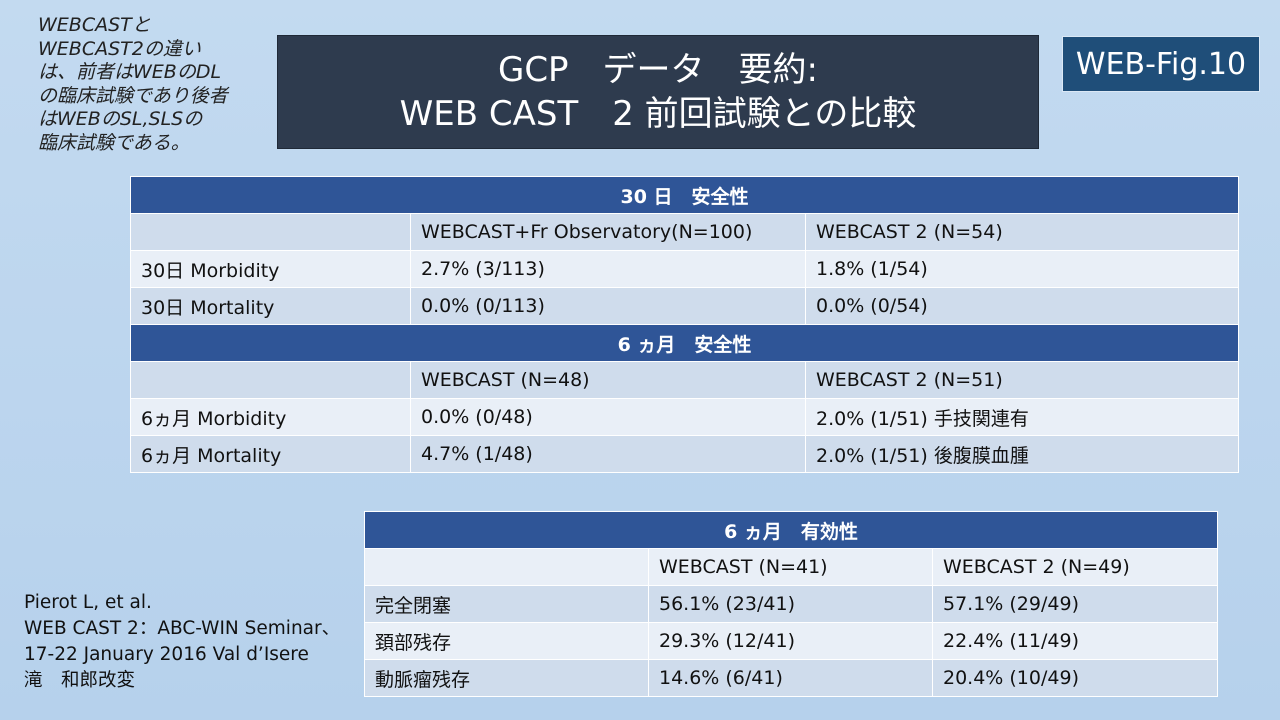  I want to click on table-row: 完全閉塞 56.1% (23/41) 57.1% (29/49), so click(791, 604).